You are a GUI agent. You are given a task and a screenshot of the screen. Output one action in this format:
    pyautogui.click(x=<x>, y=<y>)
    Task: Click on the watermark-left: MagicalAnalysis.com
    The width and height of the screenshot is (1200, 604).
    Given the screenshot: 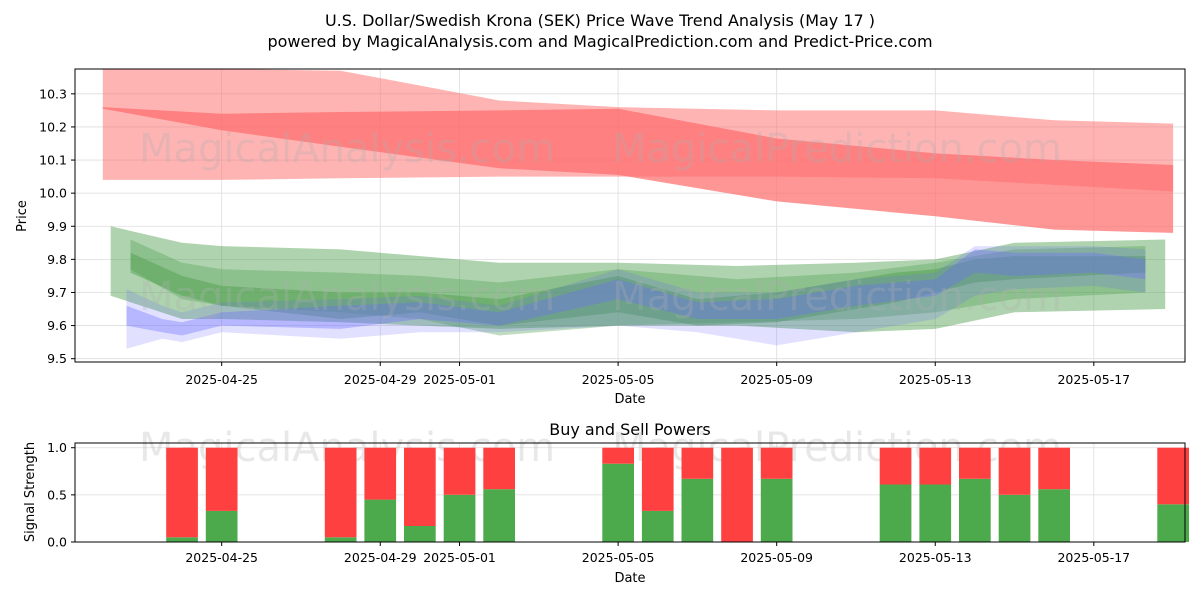 What is the action you would take?
    pyautogui.click(x=347, y=149)
    